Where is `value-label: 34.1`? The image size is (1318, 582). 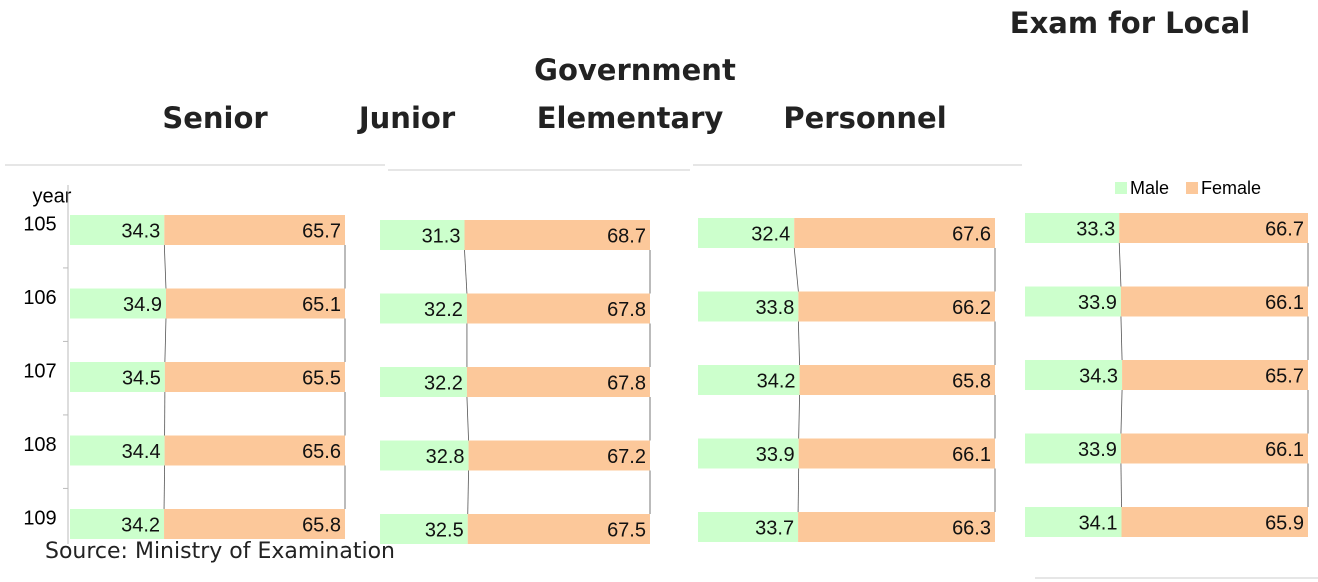
value-label: 34.1 is located at coordinates (1098, 523).